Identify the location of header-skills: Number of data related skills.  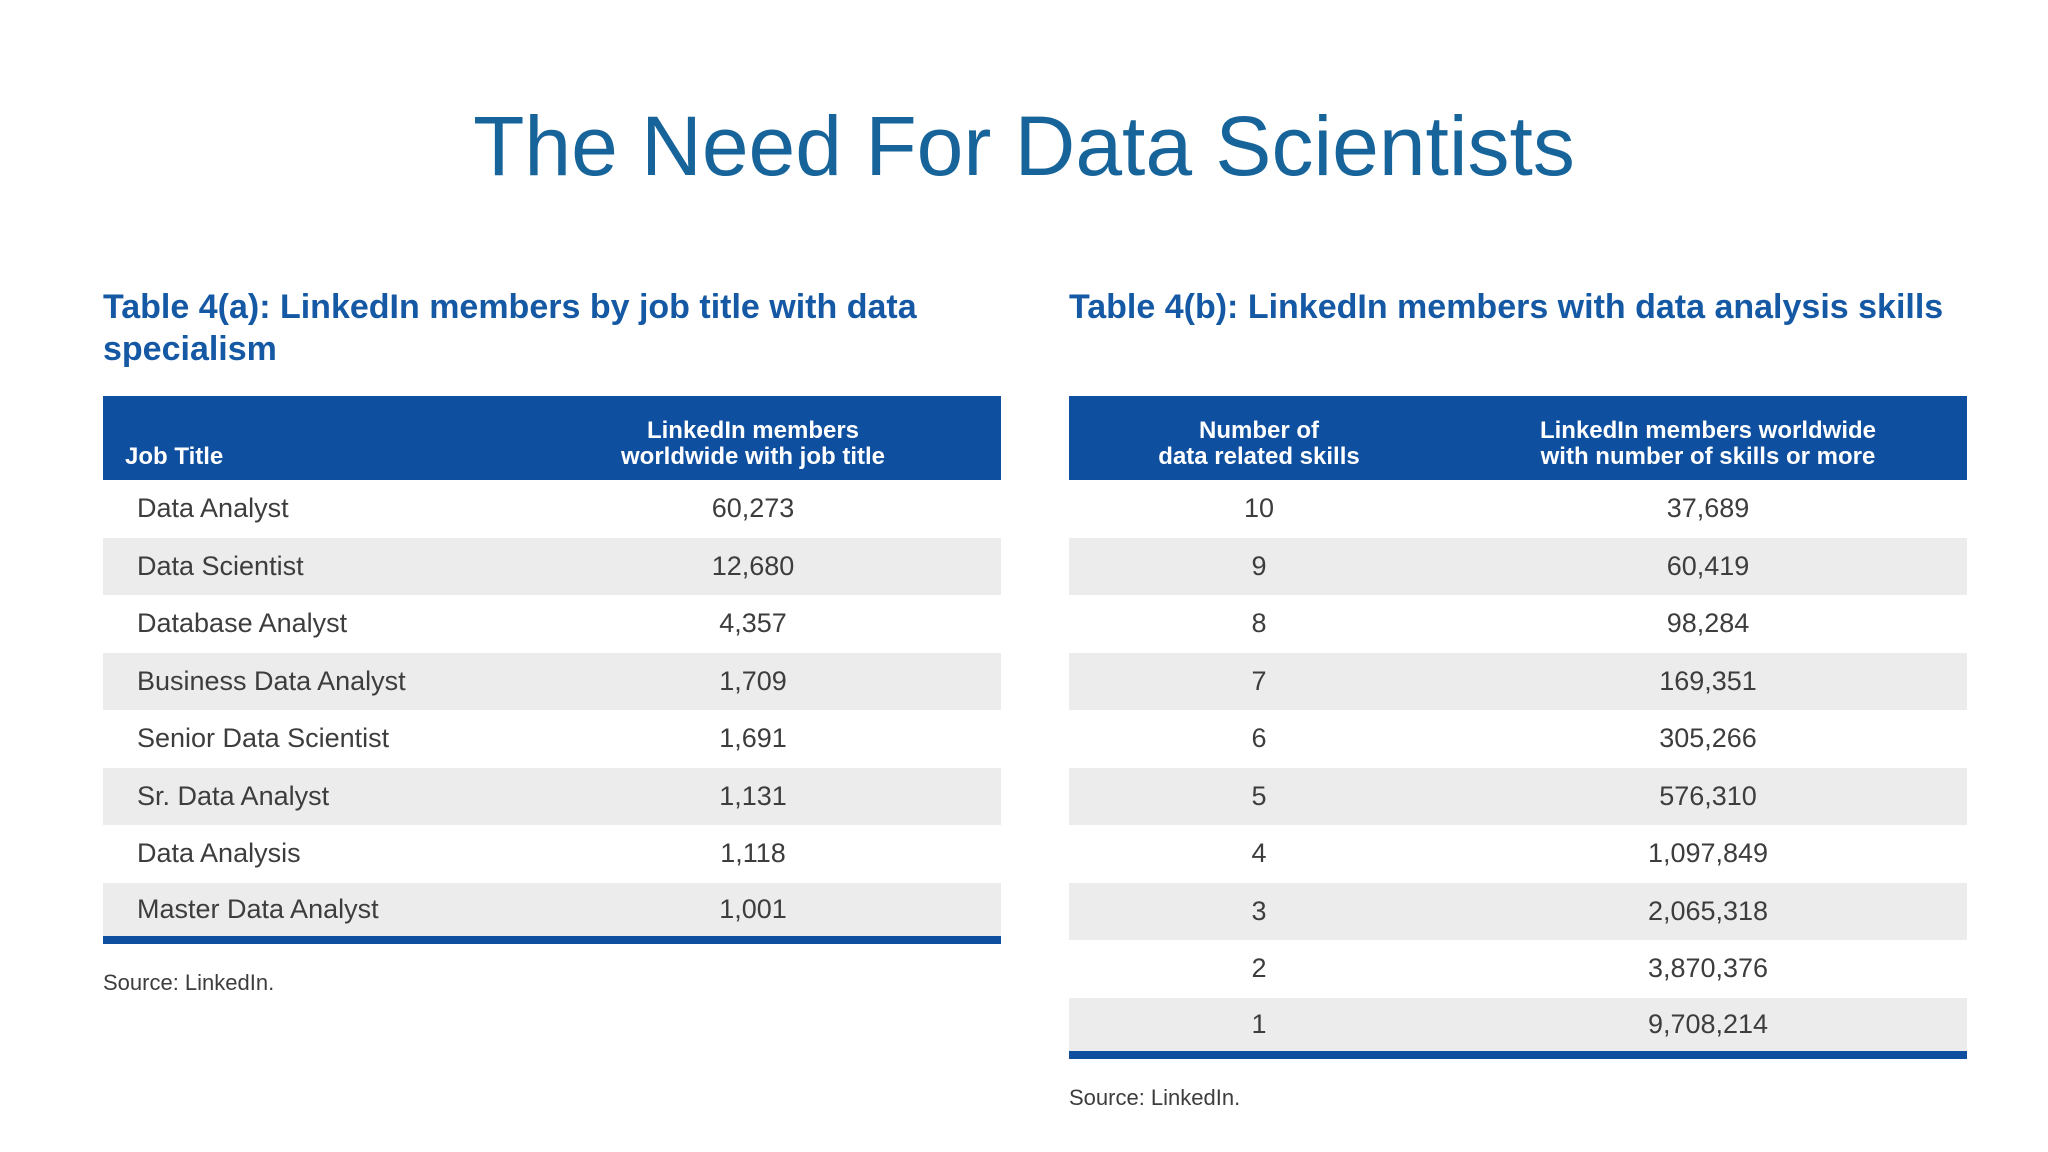
(1259, 438).